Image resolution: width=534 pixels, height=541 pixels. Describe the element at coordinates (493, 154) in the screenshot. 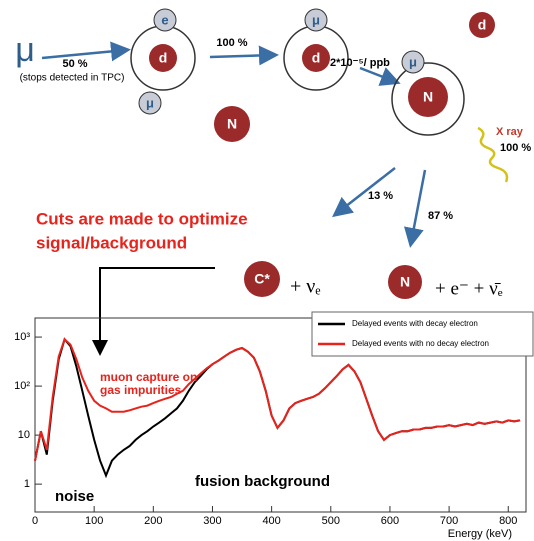

I see `xray-wave` at that location.